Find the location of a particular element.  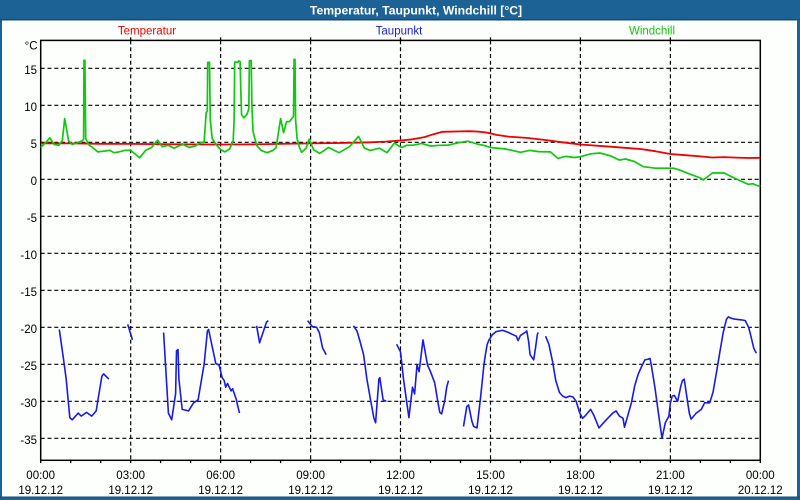

svg-text: Taupunkt is located at coordinates (399, 32).